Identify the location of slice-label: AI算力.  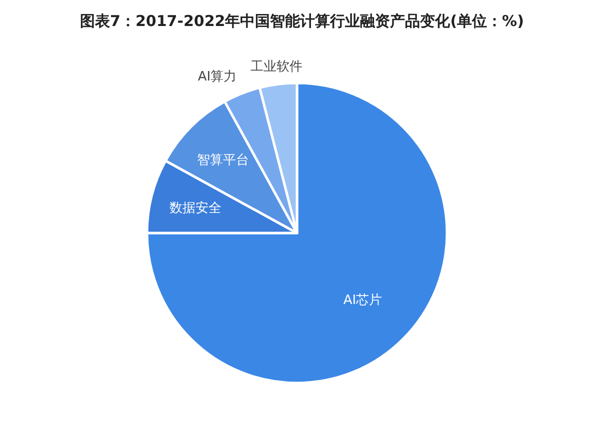
(217, 77).